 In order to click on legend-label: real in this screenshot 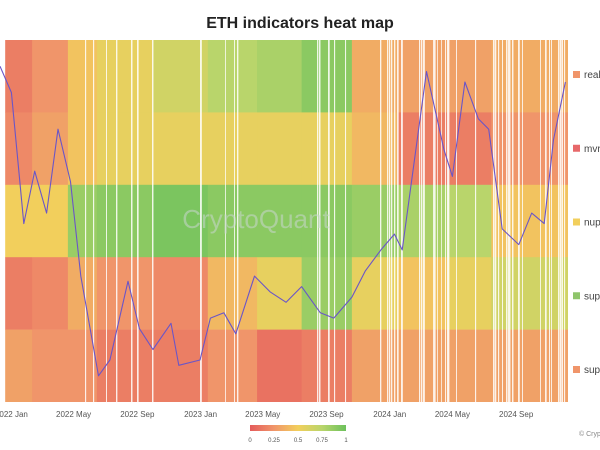, I will do `click(592, 75)`.